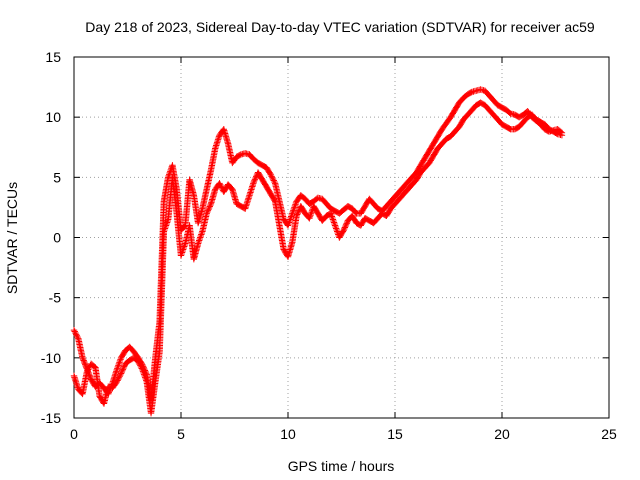 The width and height of the screenshot is (640, 480). What do you see at coordinates (341, 466) in the screenshot?
I see `x-axis-label: GPS time / hours` at bounding box center [341, 466].